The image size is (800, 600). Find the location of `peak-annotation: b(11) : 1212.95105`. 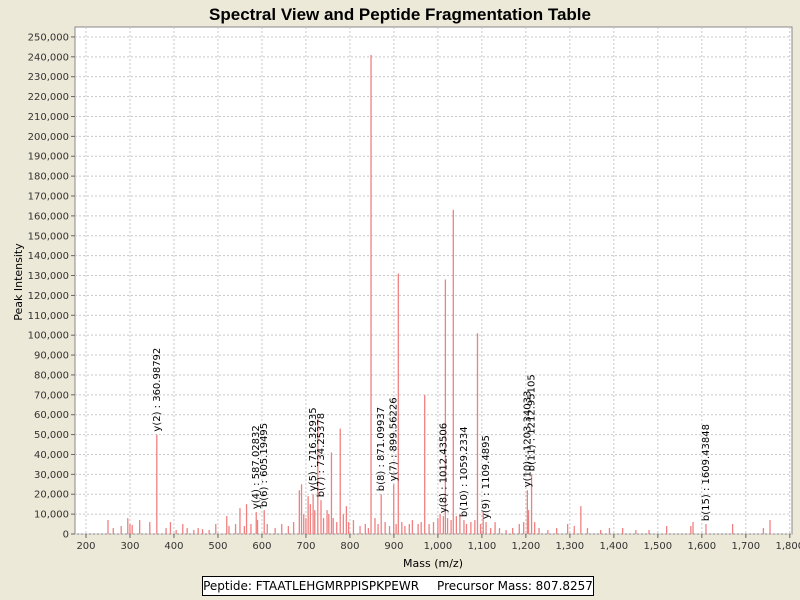

peak-annotation: b(11) : 1212.95105 is located at coordinates (532, 422).